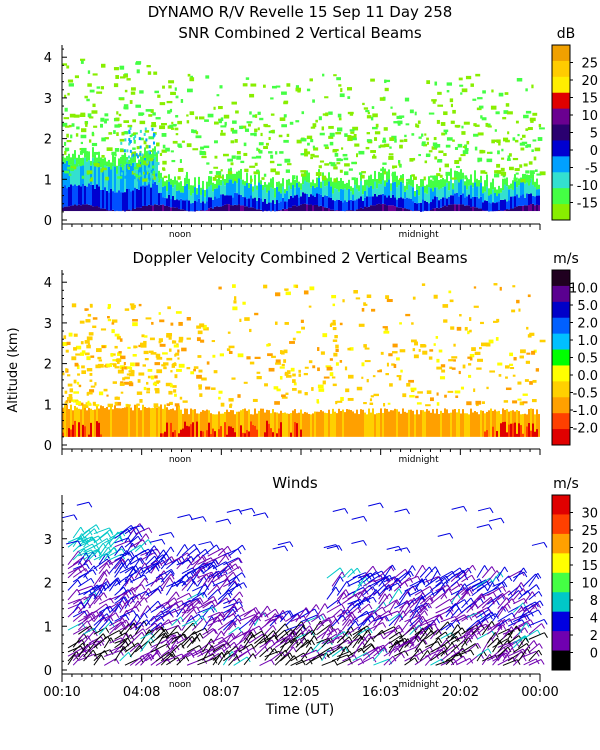  What do you see at coordinates (594, 151) in the screenshot?
I see `colorbar-label: 0` at bounding box center [594, 151].